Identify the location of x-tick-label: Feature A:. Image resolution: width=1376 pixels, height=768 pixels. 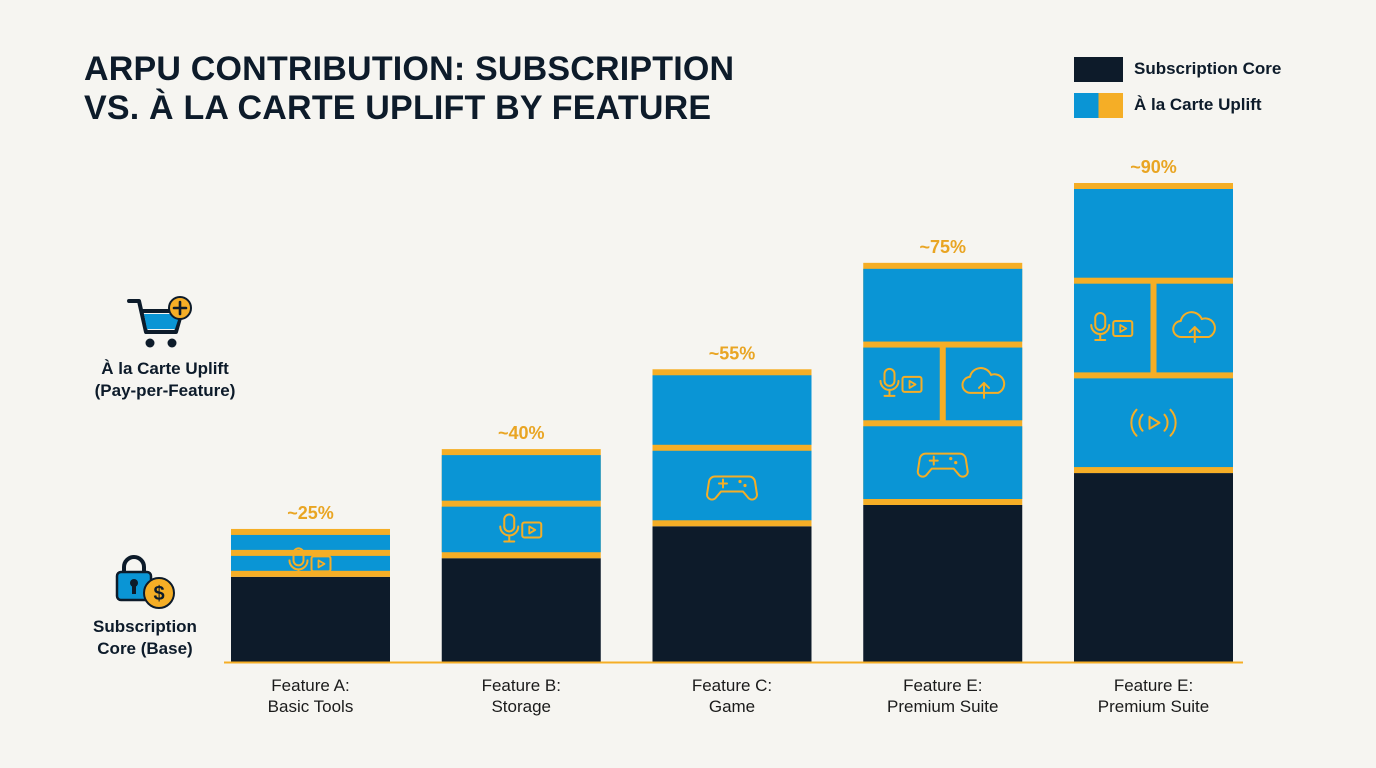
(310, 685).